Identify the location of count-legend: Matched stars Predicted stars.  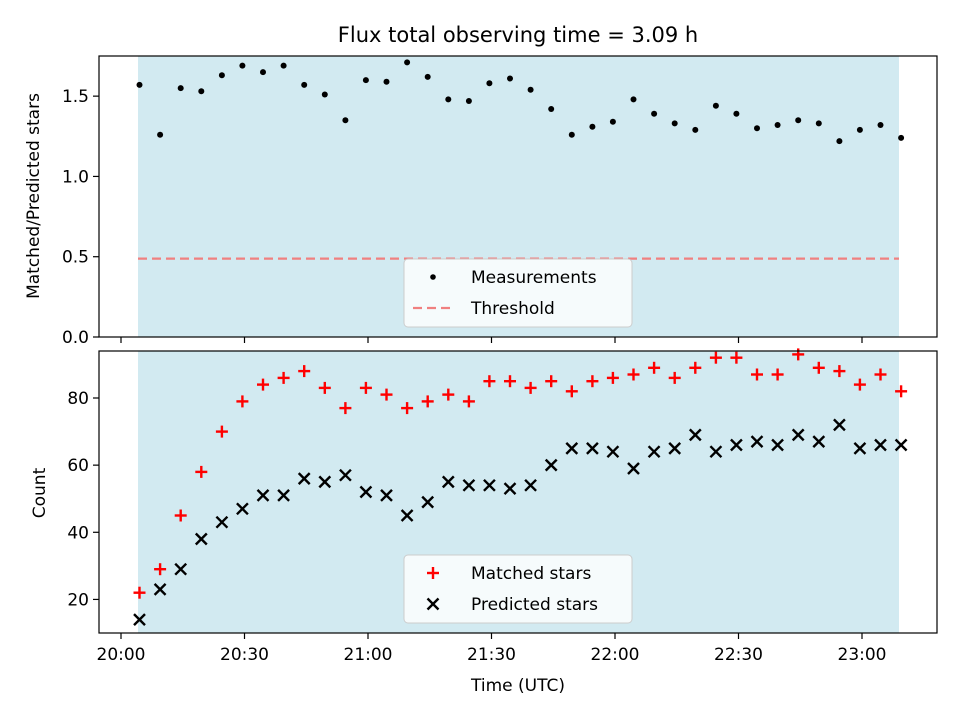
(518, 589).